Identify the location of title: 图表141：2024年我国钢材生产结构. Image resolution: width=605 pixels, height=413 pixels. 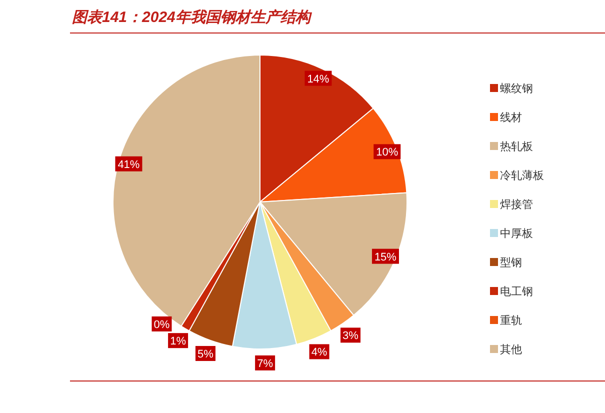
(191, 17).